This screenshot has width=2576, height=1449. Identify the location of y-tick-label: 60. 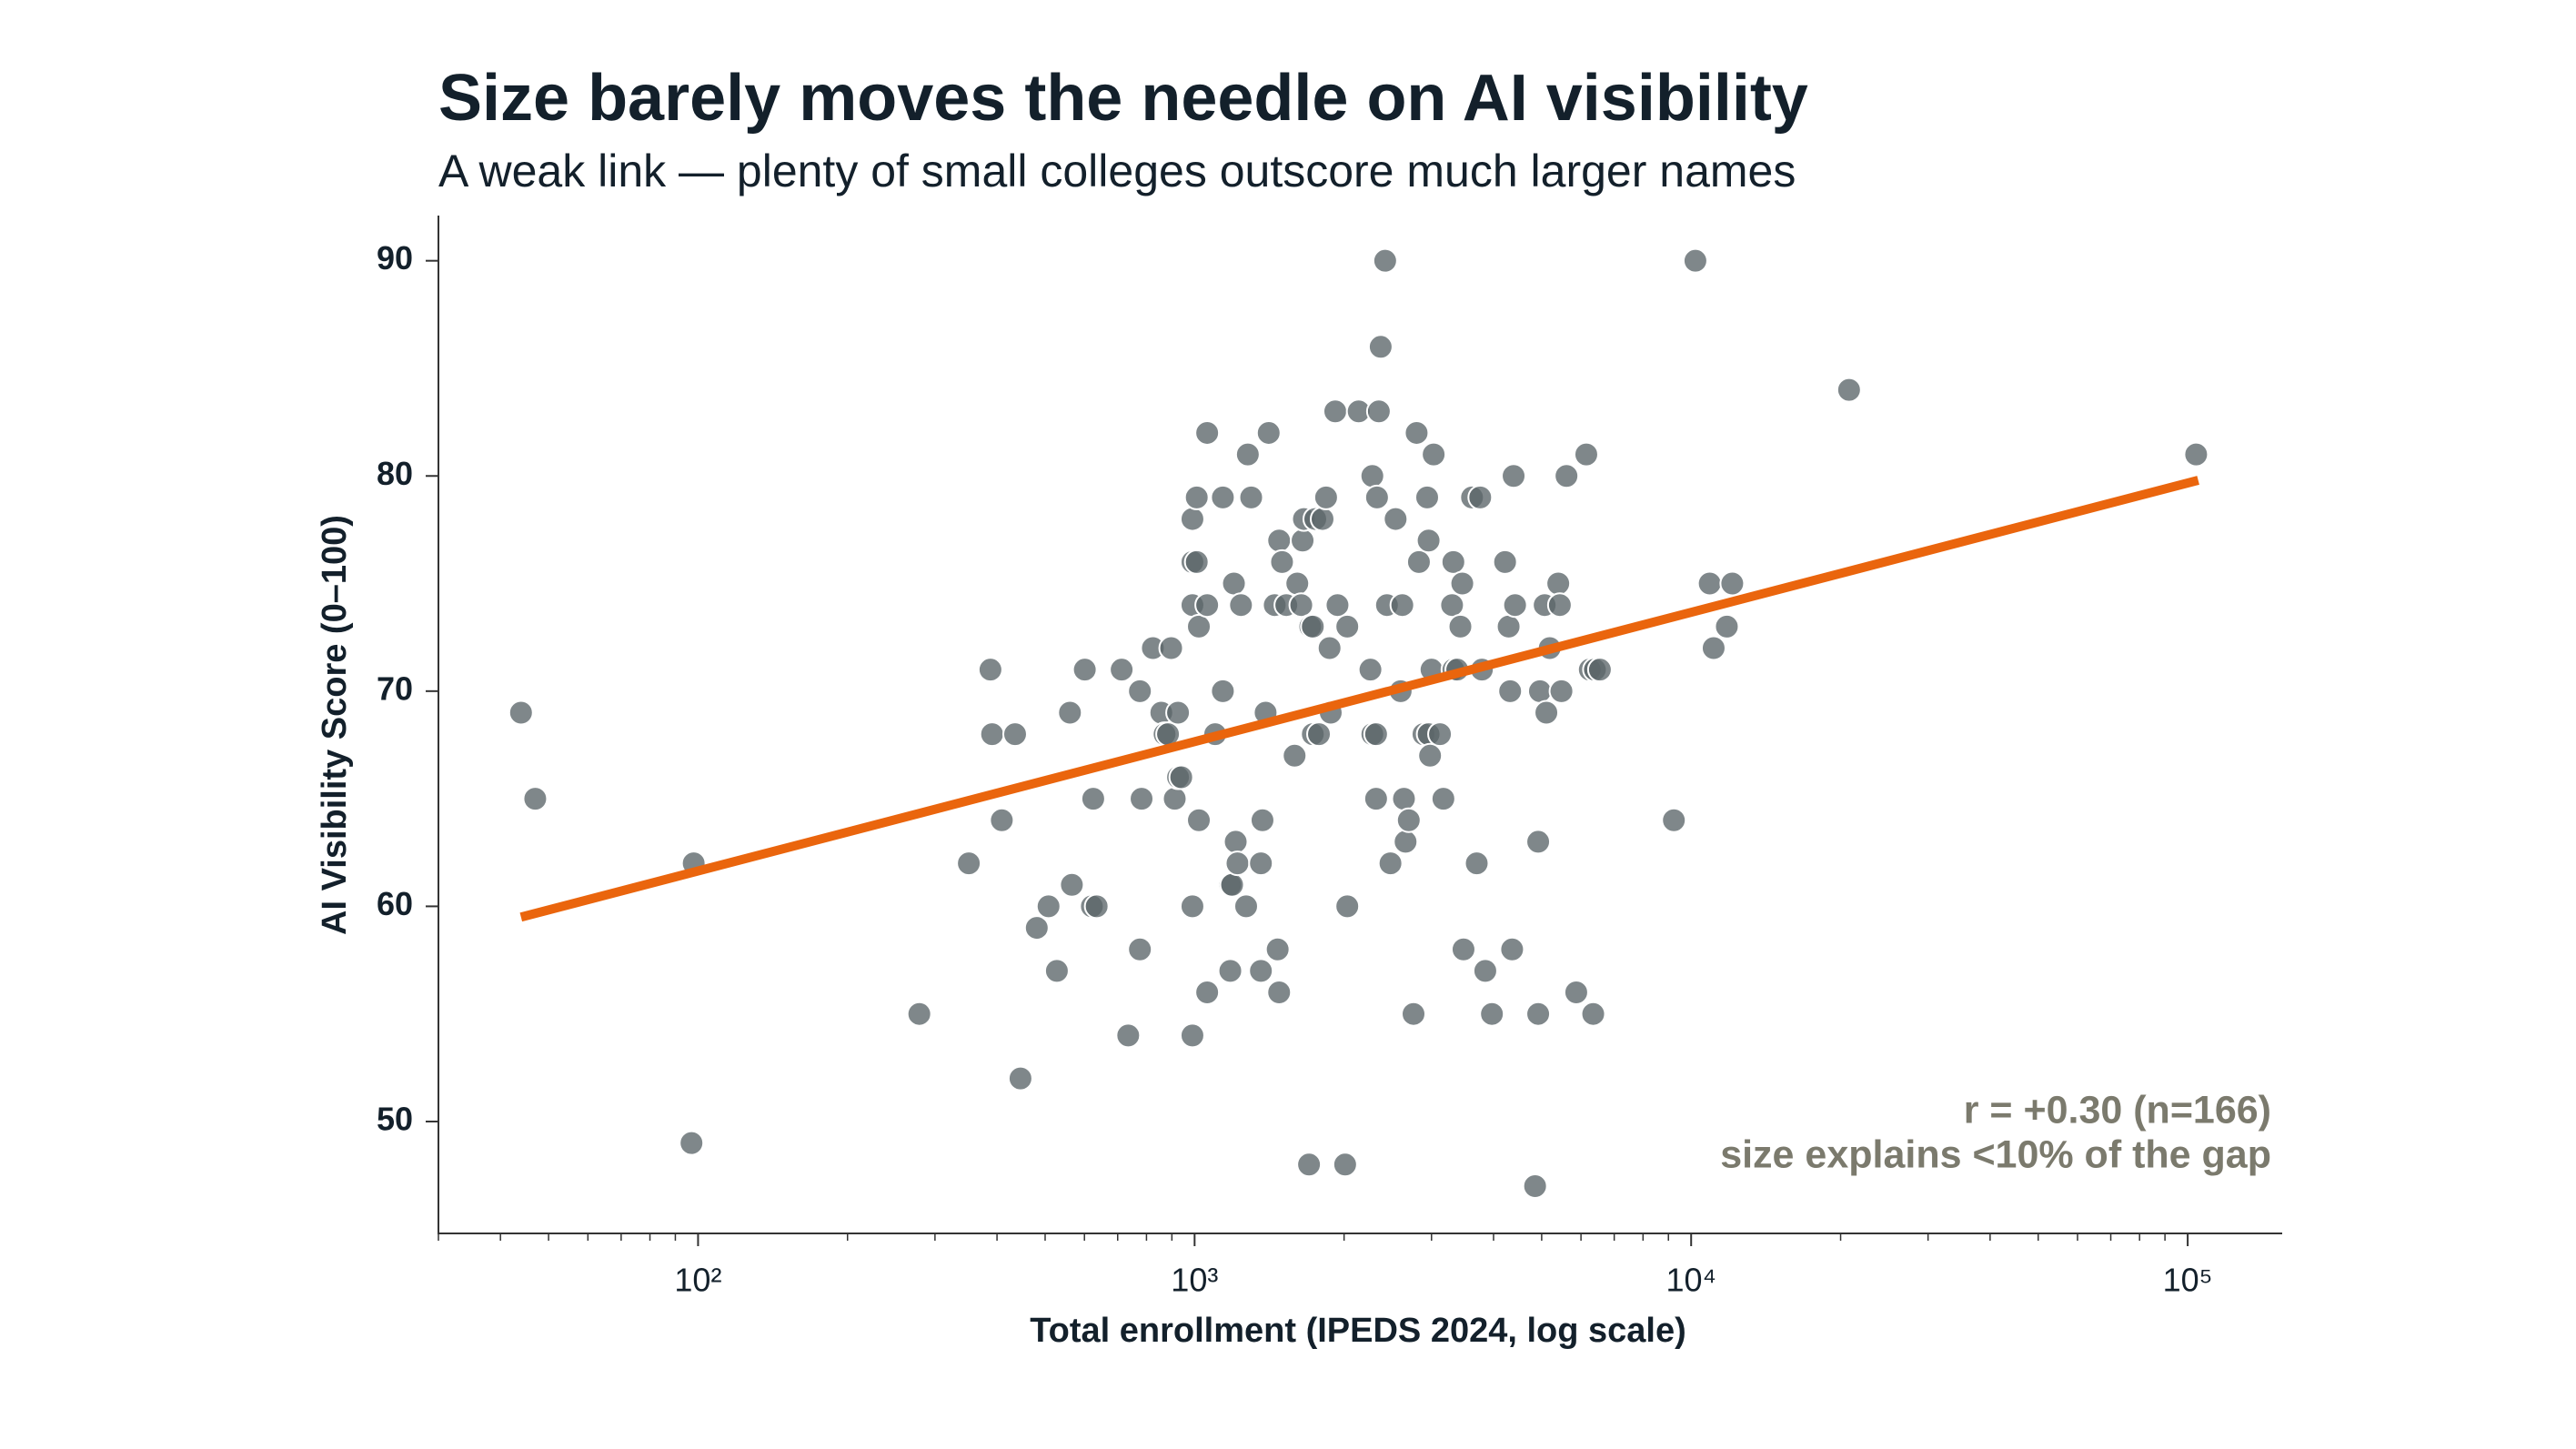
(395, 903).